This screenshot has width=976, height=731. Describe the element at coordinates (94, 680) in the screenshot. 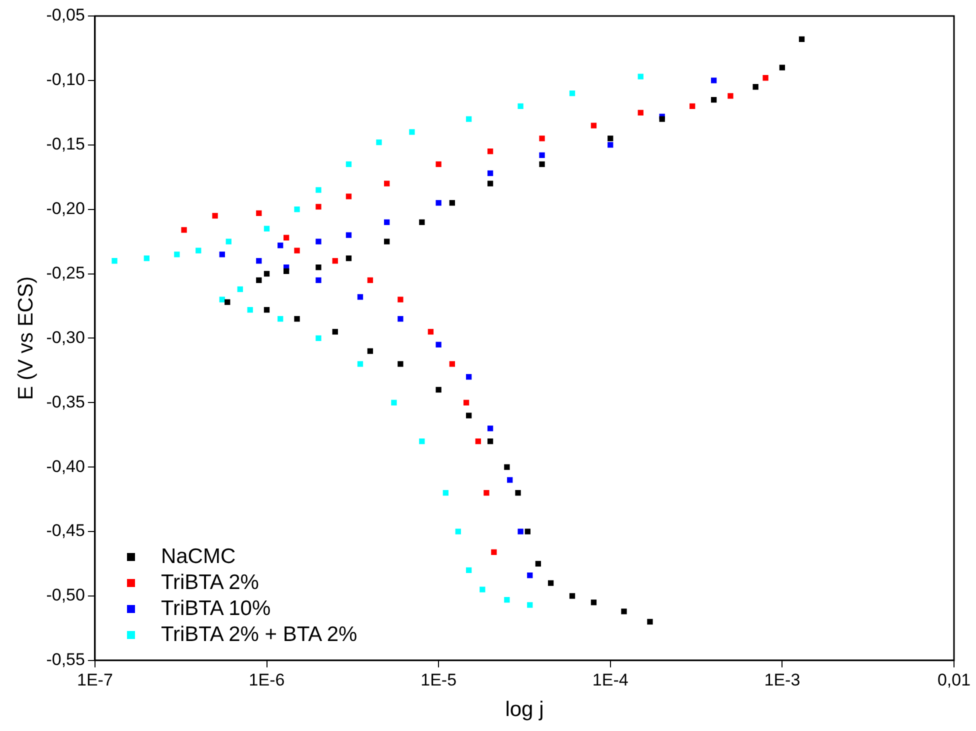

I see `x-tick-label: 1E-7` at that location.